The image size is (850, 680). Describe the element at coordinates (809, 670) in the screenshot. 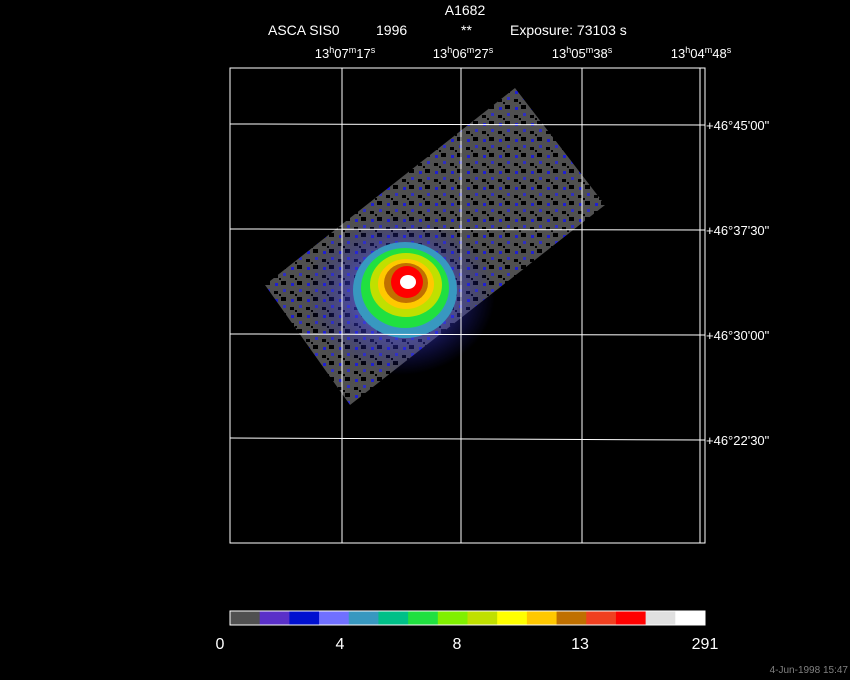

I see `timestamp: 4-Jun-1998 15:47` at that location.